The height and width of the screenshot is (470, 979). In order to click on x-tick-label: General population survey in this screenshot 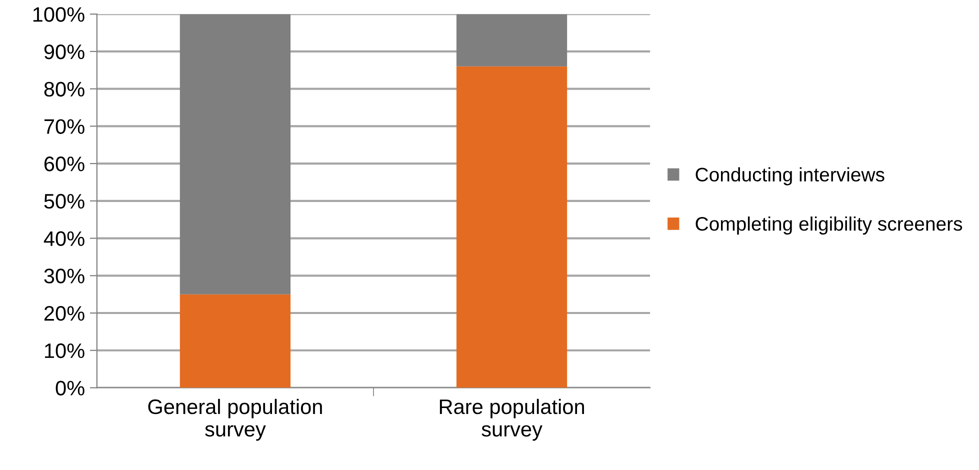, I will do `click(235, 419)`.